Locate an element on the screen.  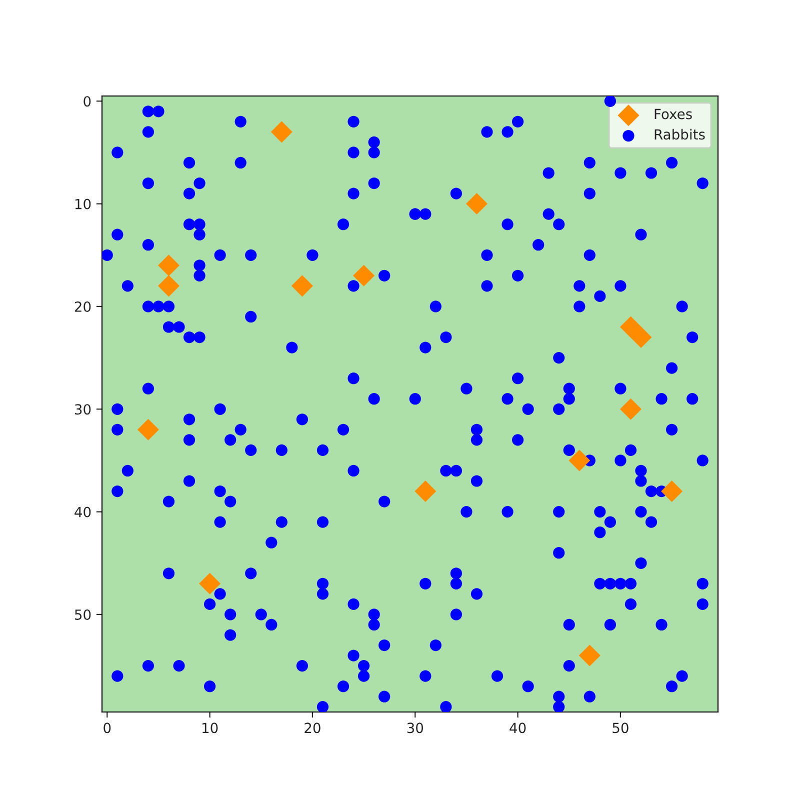
x-tick-label: 40 is located at coordinates (518, 728).